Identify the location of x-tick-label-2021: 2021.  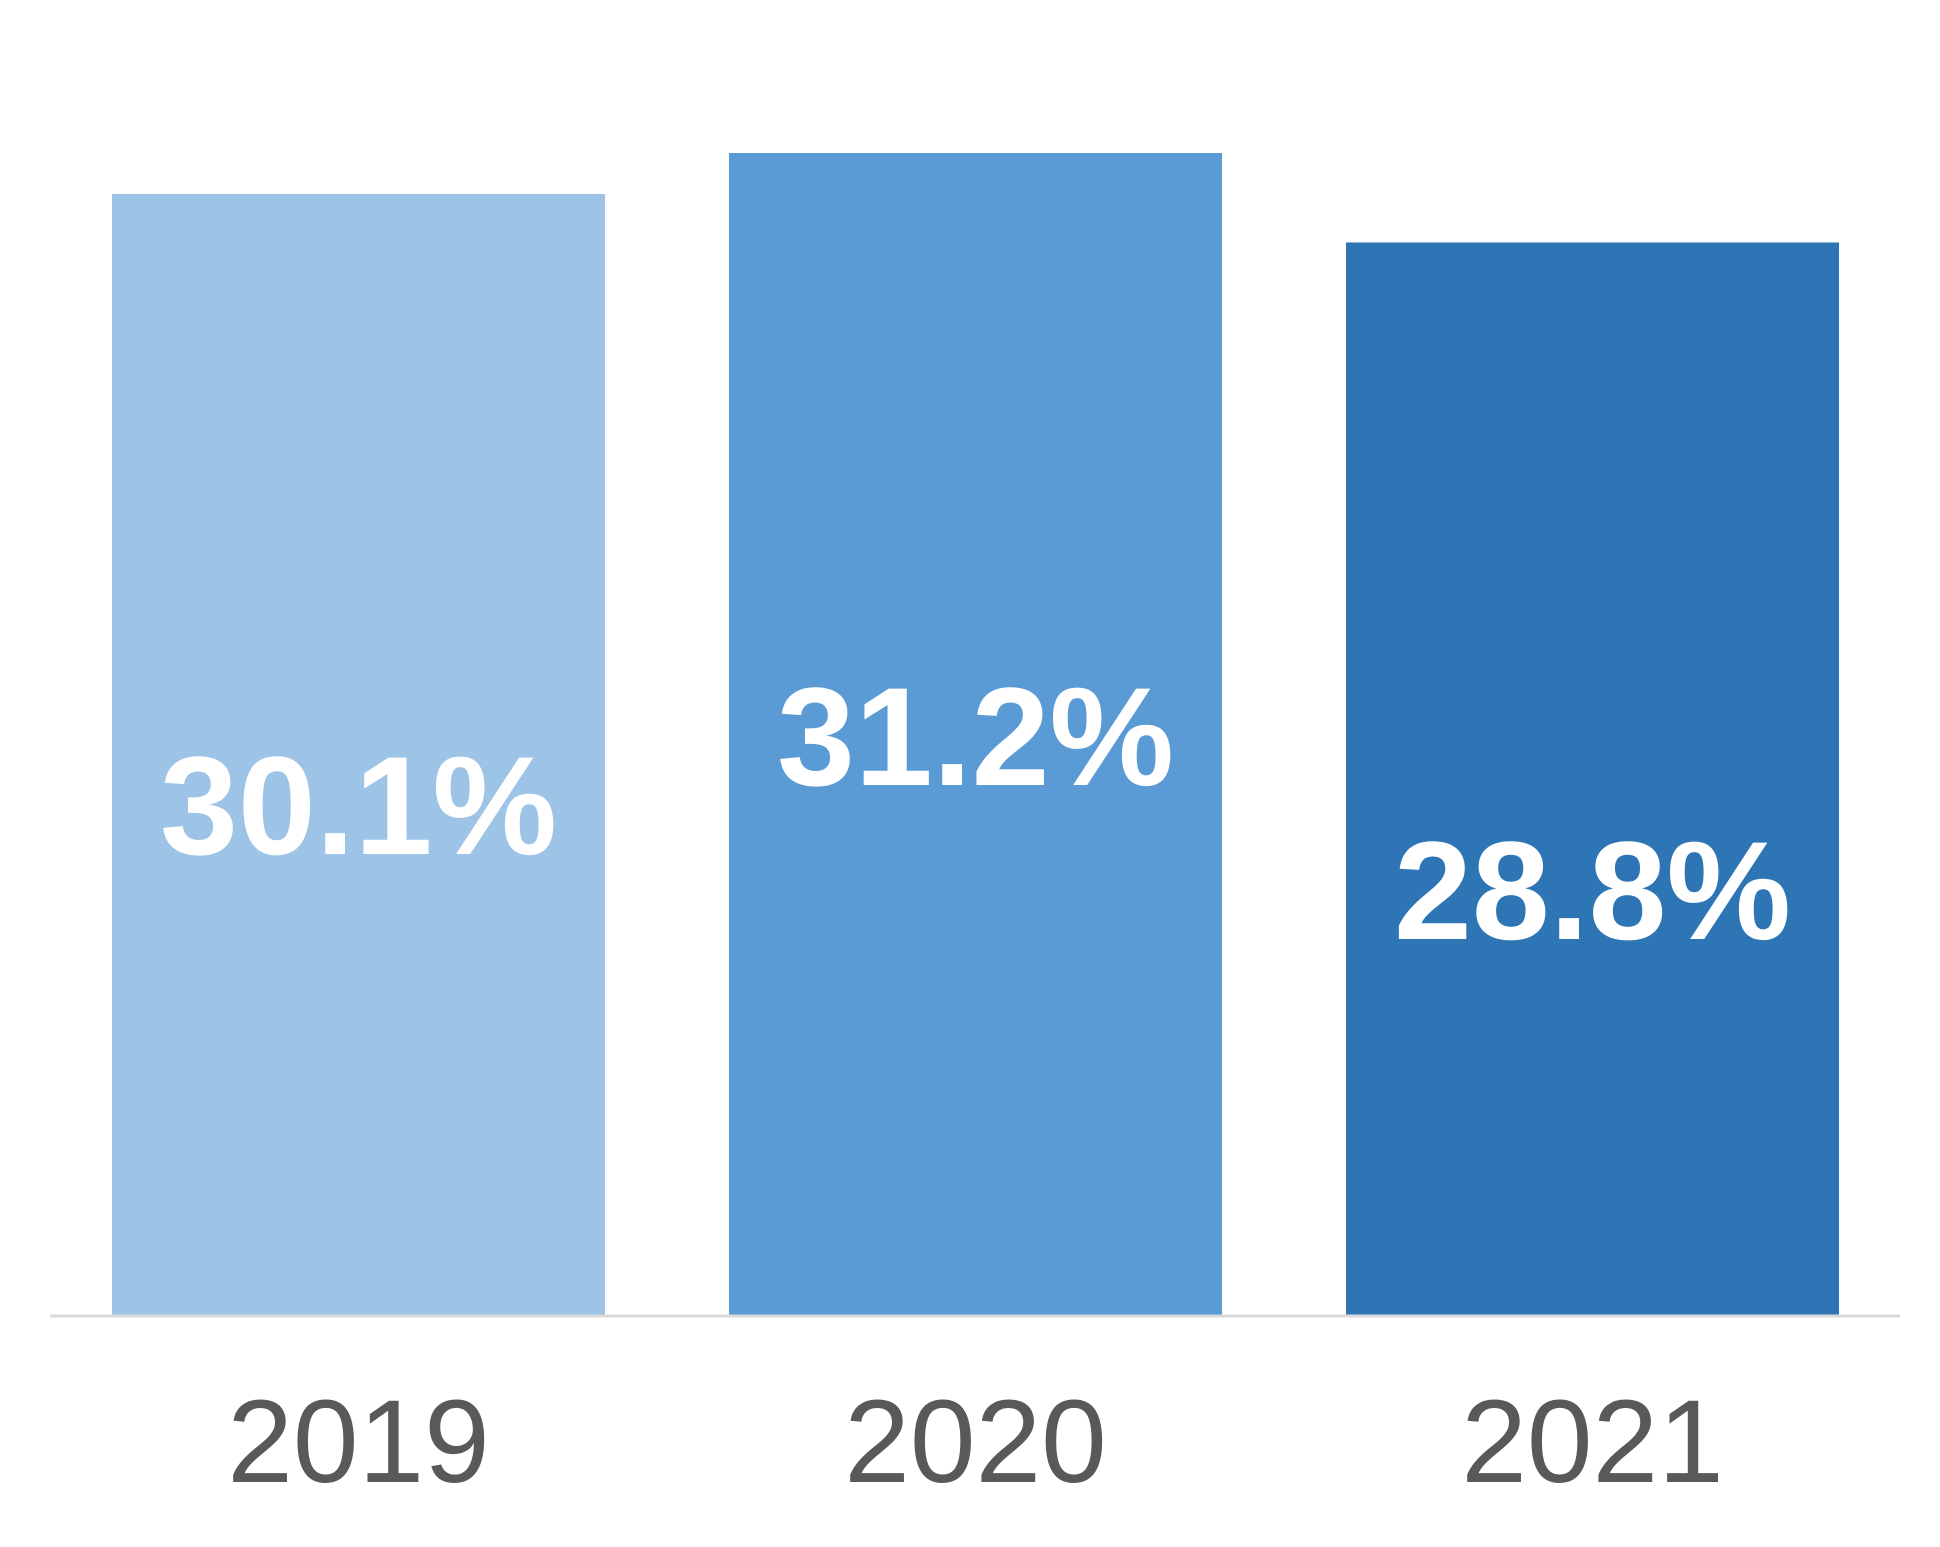
(1592, 1442).